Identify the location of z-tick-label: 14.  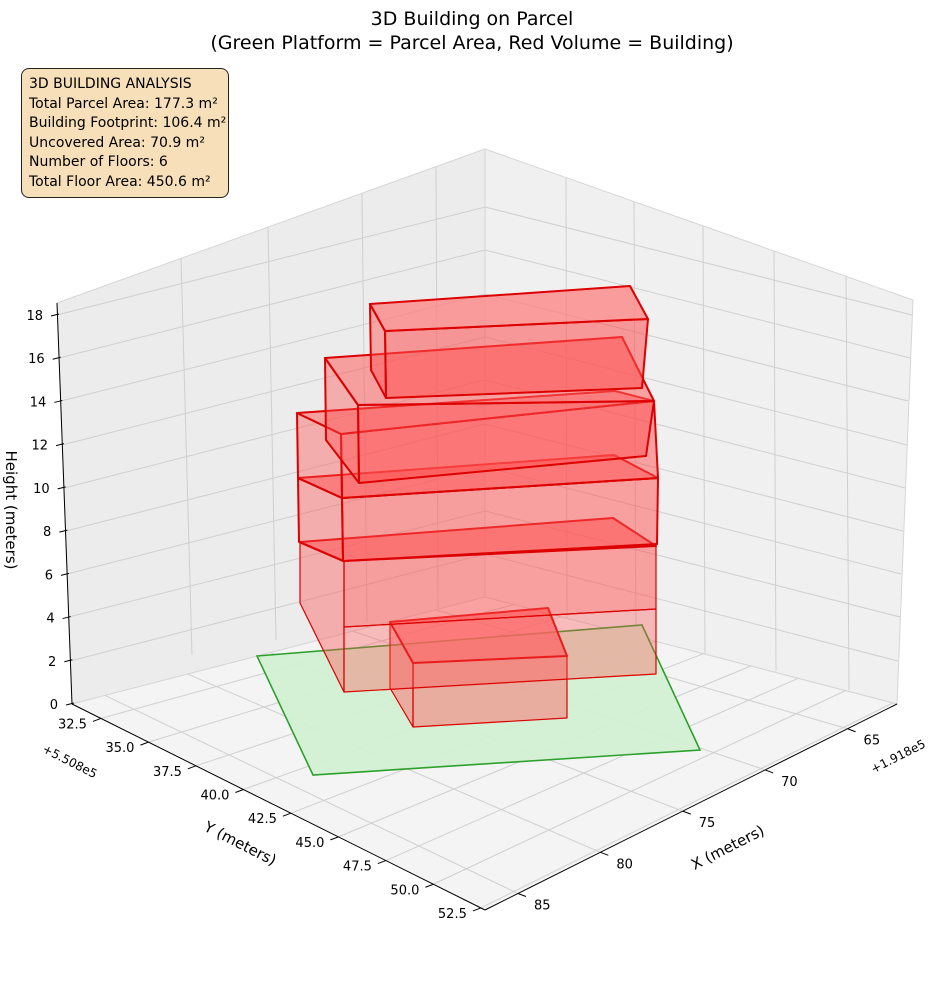
(38, 402).